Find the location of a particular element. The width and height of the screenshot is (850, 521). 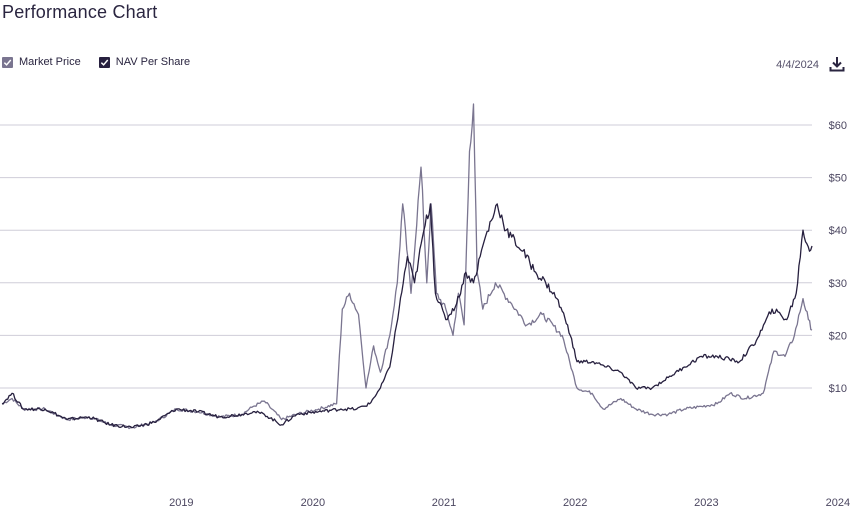

as-of-date: 4/4/2024 is located at coordinates (797, 65).